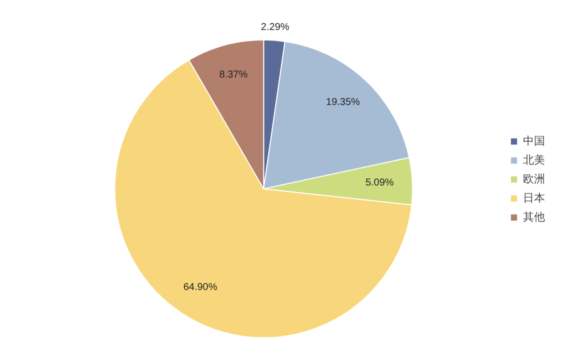 This screenshot has width=565, height=357. Describe the element at coordinates (379, 182) in the screenshot. I see `data-label: 5.09%` at that location.